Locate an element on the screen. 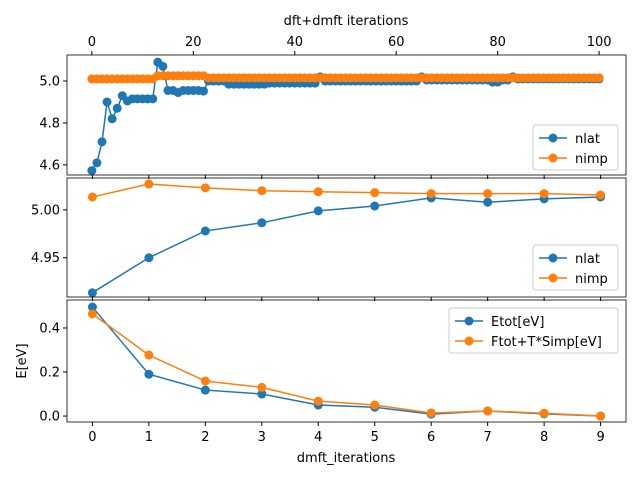 The image size is (640, 480). x-tick-label: 1 is located at coordinates (149, 437).